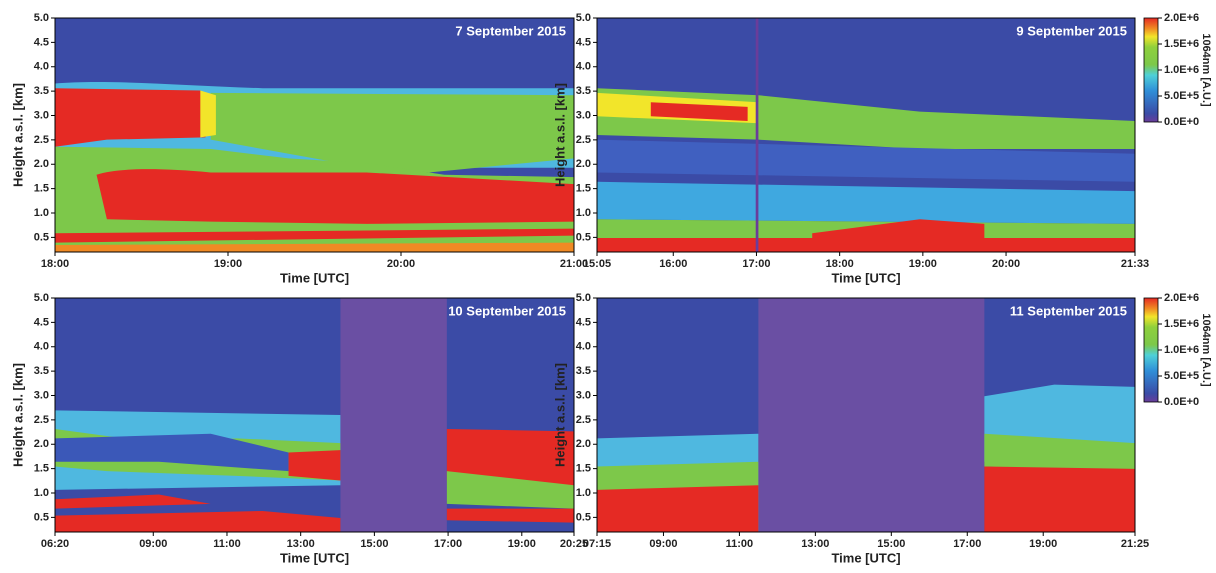 This screenshot has width=1216, height=573. What do you see at coordinates (1135, 544) in the screenshot?
I see `x-tick-label: 21:25` at bounding box center [1135, 544].